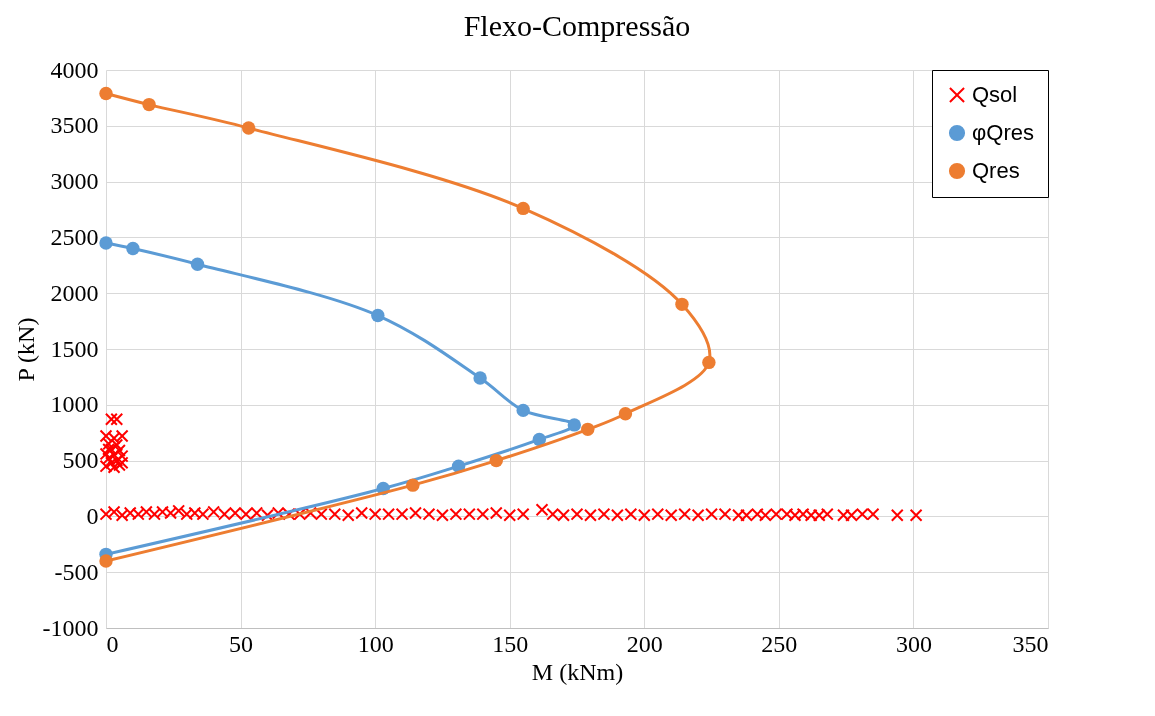 Image resolution: width=1155 pixels, height=716 pixels. What do you see at coordinates (375, 643) in the screenshot?
I see `x-tick-label: 100` at bounding box center [375, 643].